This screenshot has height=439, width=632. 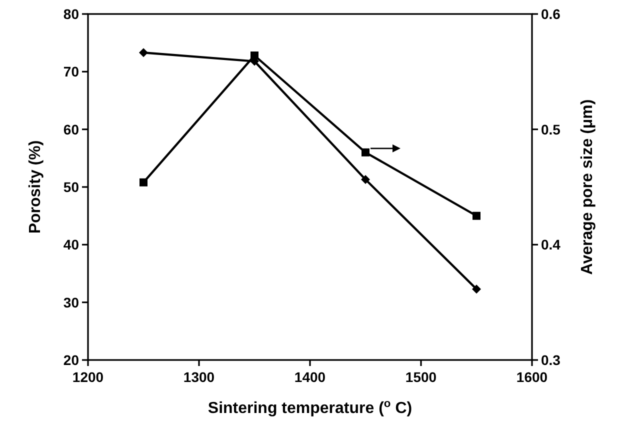 I want to click on y2-tick-label: 0.3, so click(x=551, y=360).